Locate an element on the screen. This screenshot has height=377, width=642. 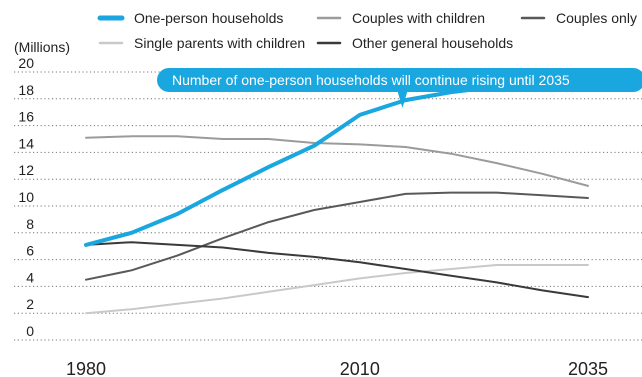
x-tick-labels: 1980 2010 2035 is located at coordinates (337, 368).